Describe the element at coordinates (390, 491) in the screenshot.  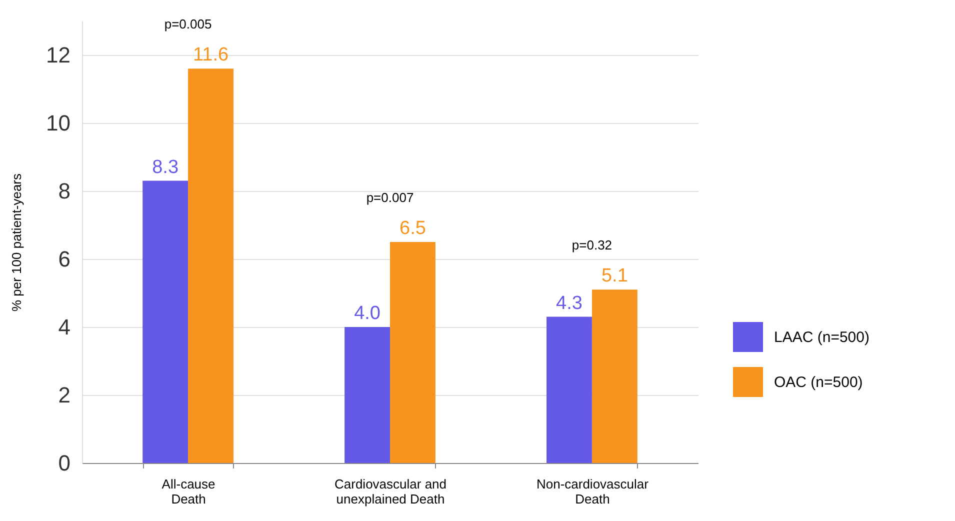
I see `x-tick-label: Cardiovascular and unexplained Death` at that location.